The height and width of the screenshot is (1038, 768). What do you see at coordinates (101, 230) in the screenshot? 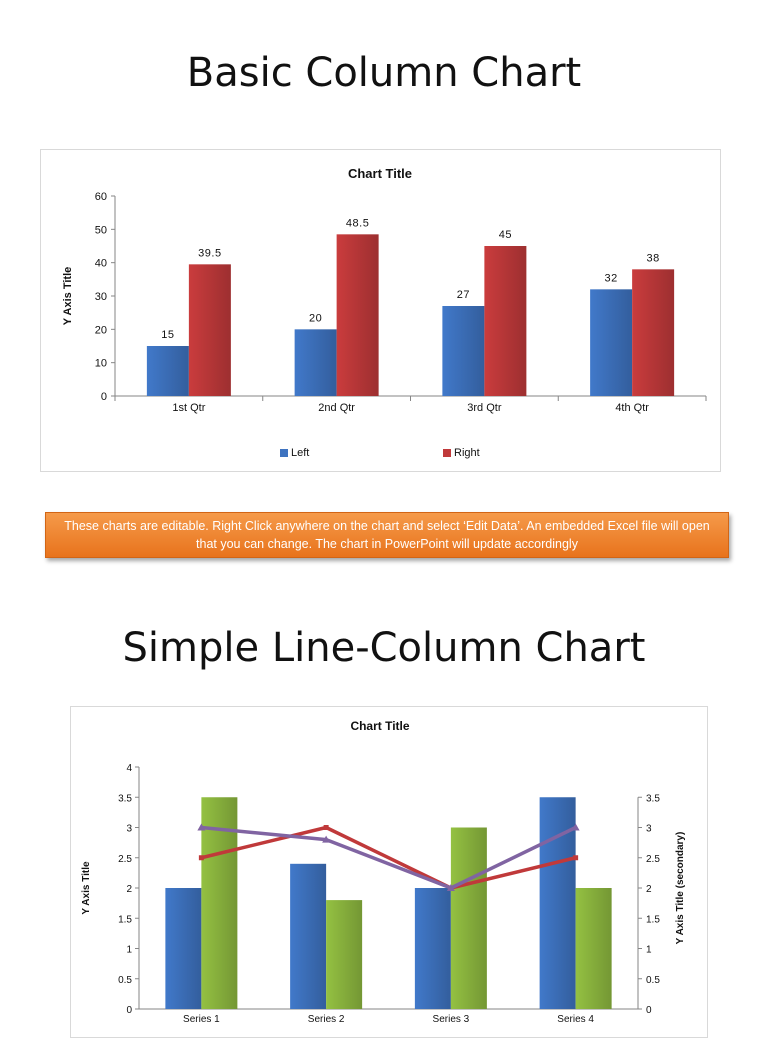
I see `y-tick-label: 50` at bounding box center [101, 230].